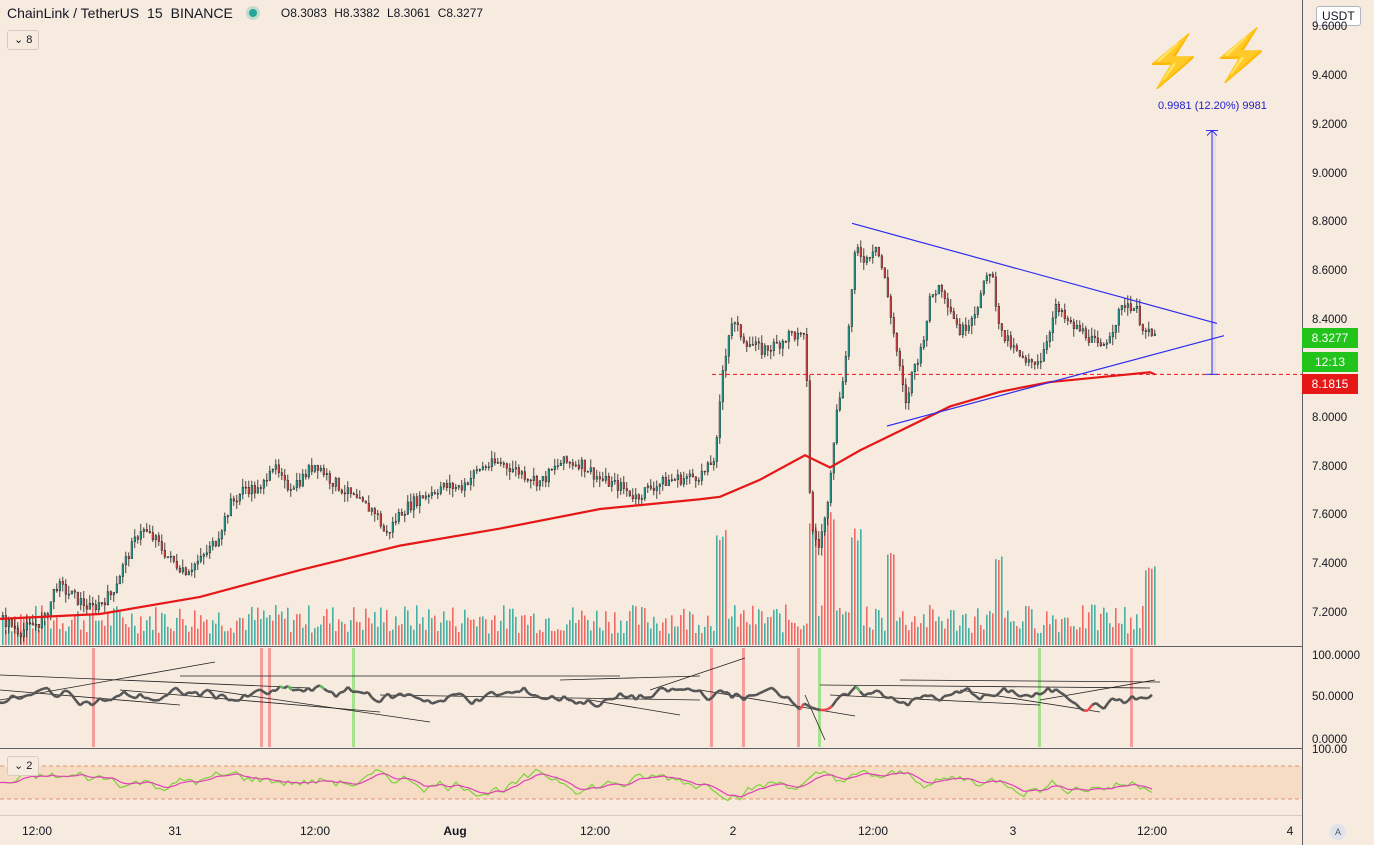  What do you see at coordinates (155, 13) in the screenshot?
I see `interval-label: 15` at bounding box center [155, 13].